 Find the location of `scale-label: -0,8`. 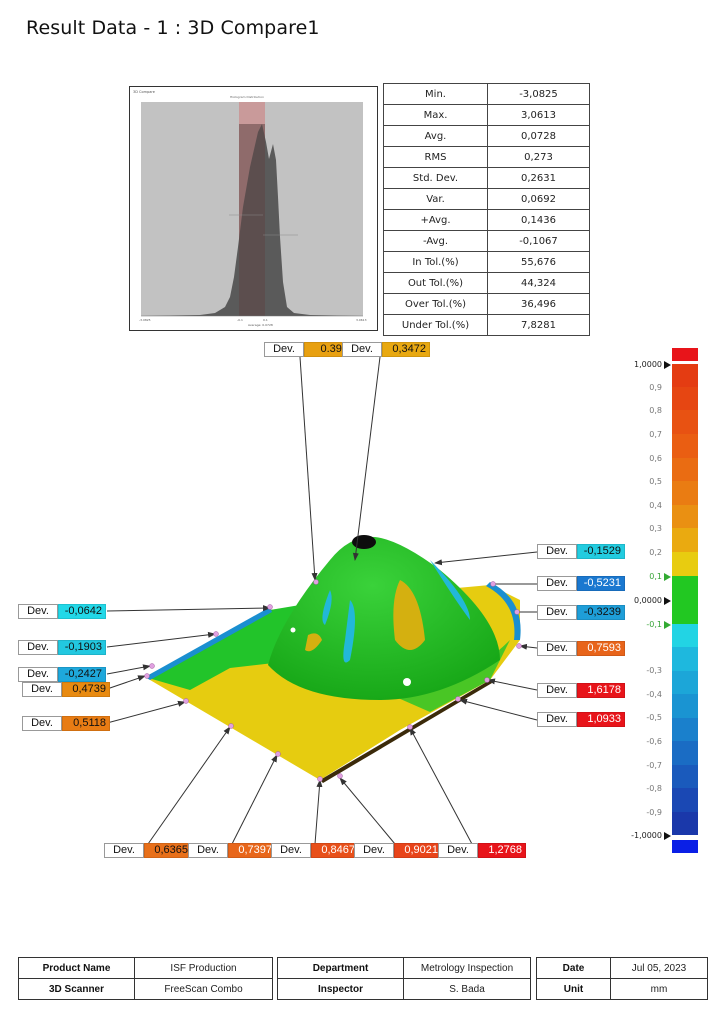

scale-label: -0,8 is located at coordinates (654, 788).